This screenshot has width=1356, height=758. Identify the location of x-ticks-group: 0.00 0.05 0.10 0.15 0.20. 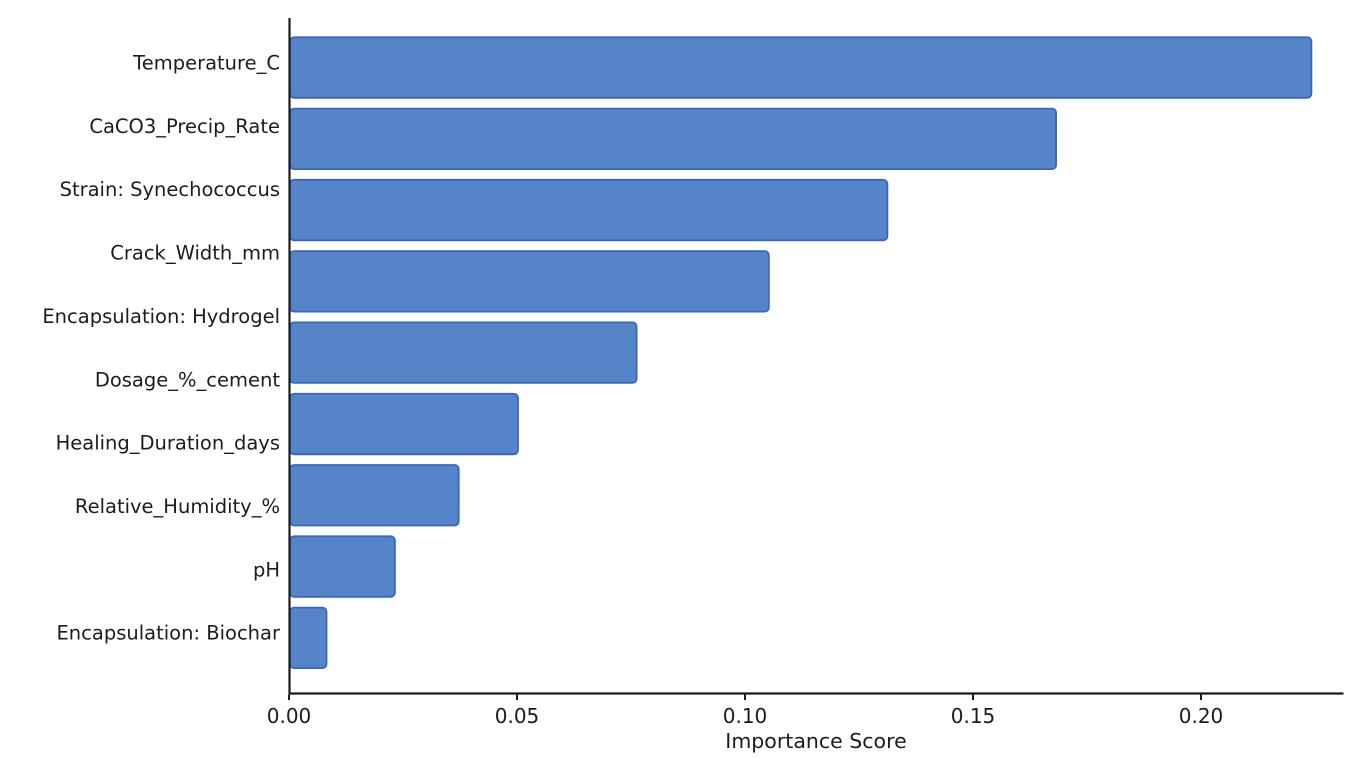
(745, 711).